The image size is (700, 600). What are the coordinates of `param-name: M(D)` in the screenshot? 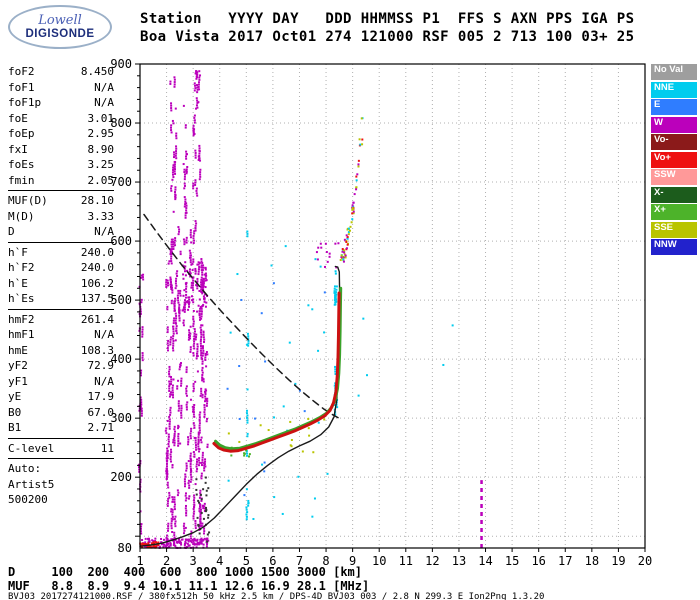 It's located at (21, 216).